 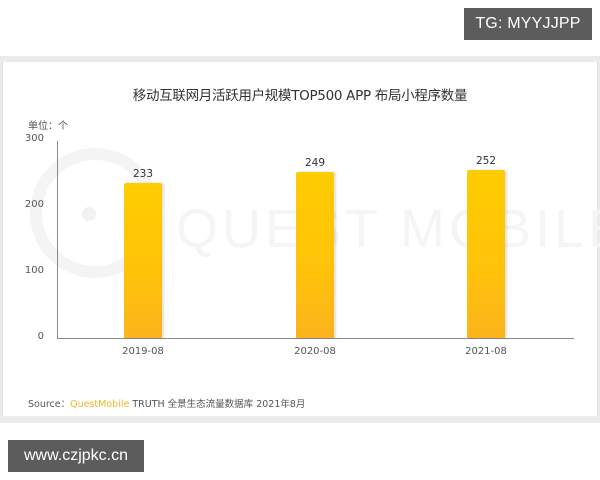 What do you see at coordinates (34, 138) in the screenshot?
I see `y-tick-300: 300` at bounding box center [34, 138].